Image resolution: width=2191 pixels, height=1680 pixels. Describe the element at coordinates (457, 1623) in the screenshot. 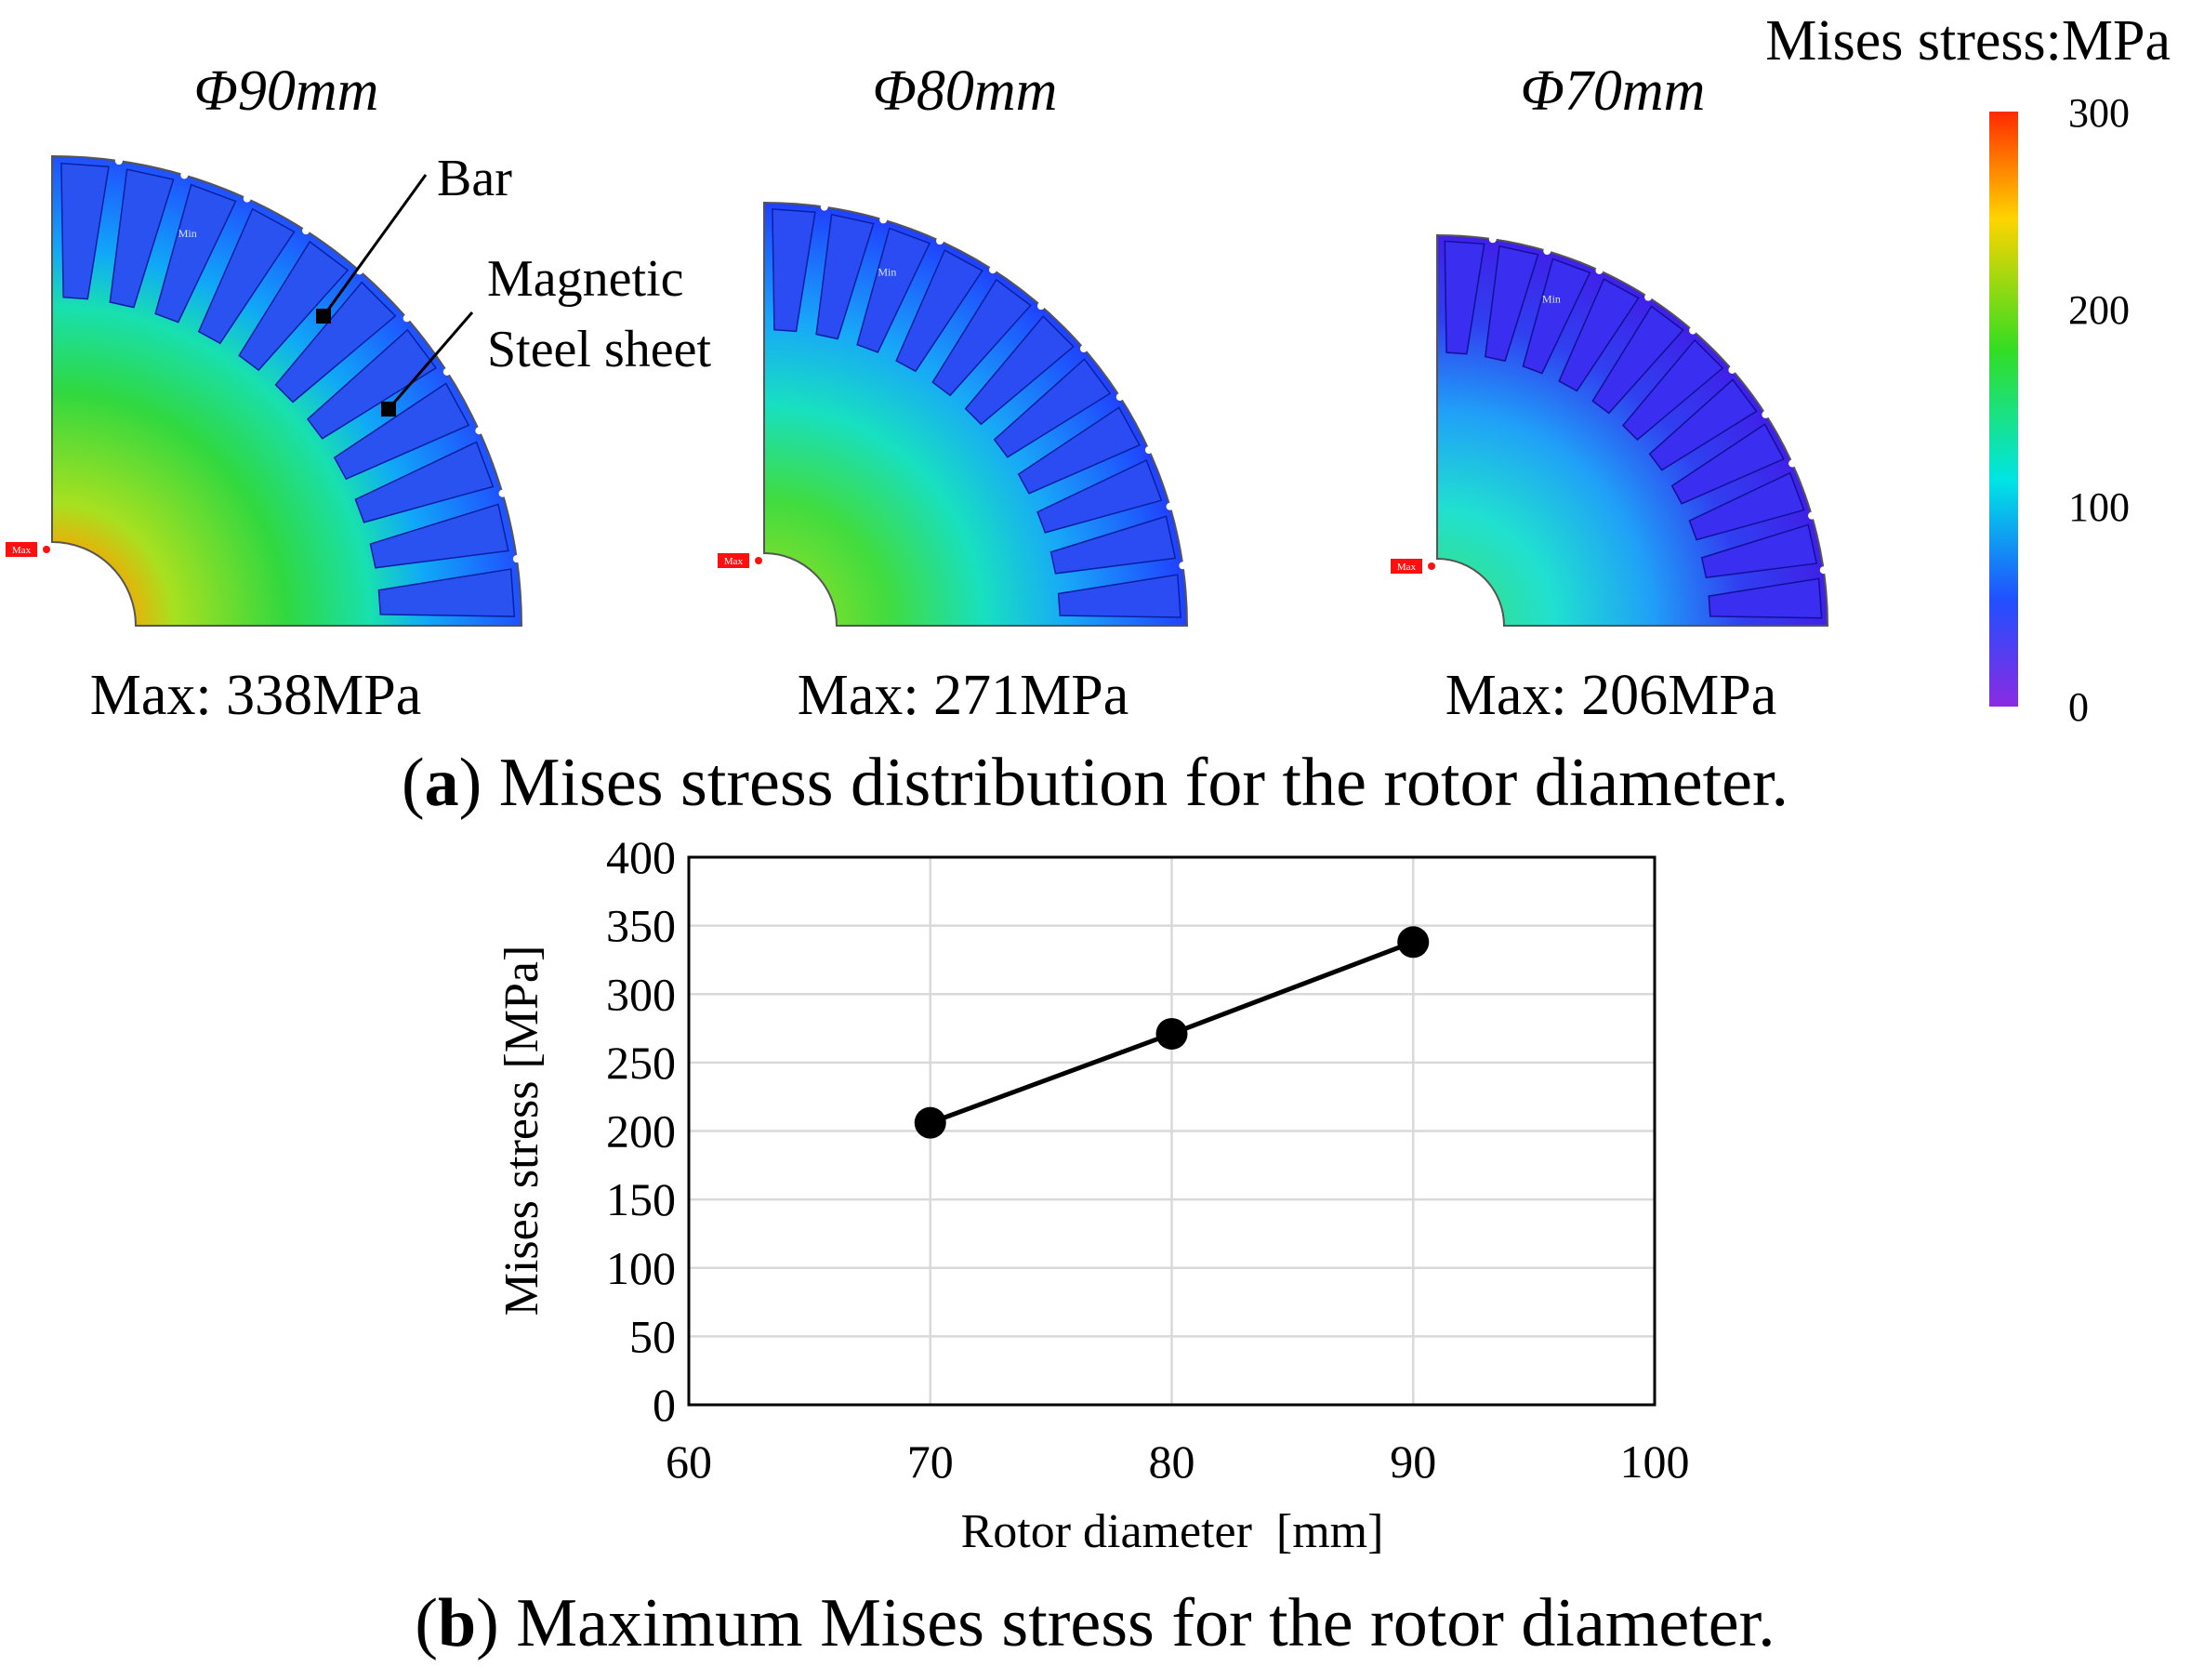

I see `caption-b-letter: b` at that location.